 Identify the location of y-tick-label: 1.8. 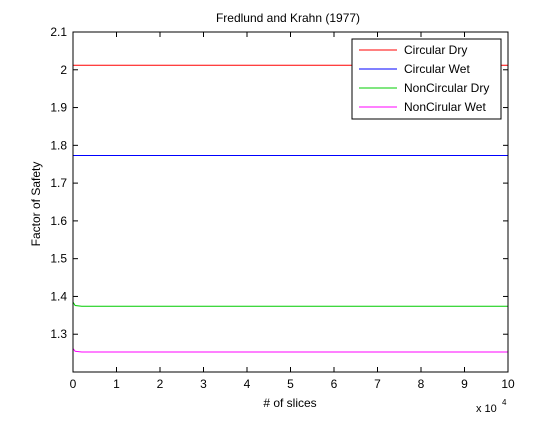
(58, 145).